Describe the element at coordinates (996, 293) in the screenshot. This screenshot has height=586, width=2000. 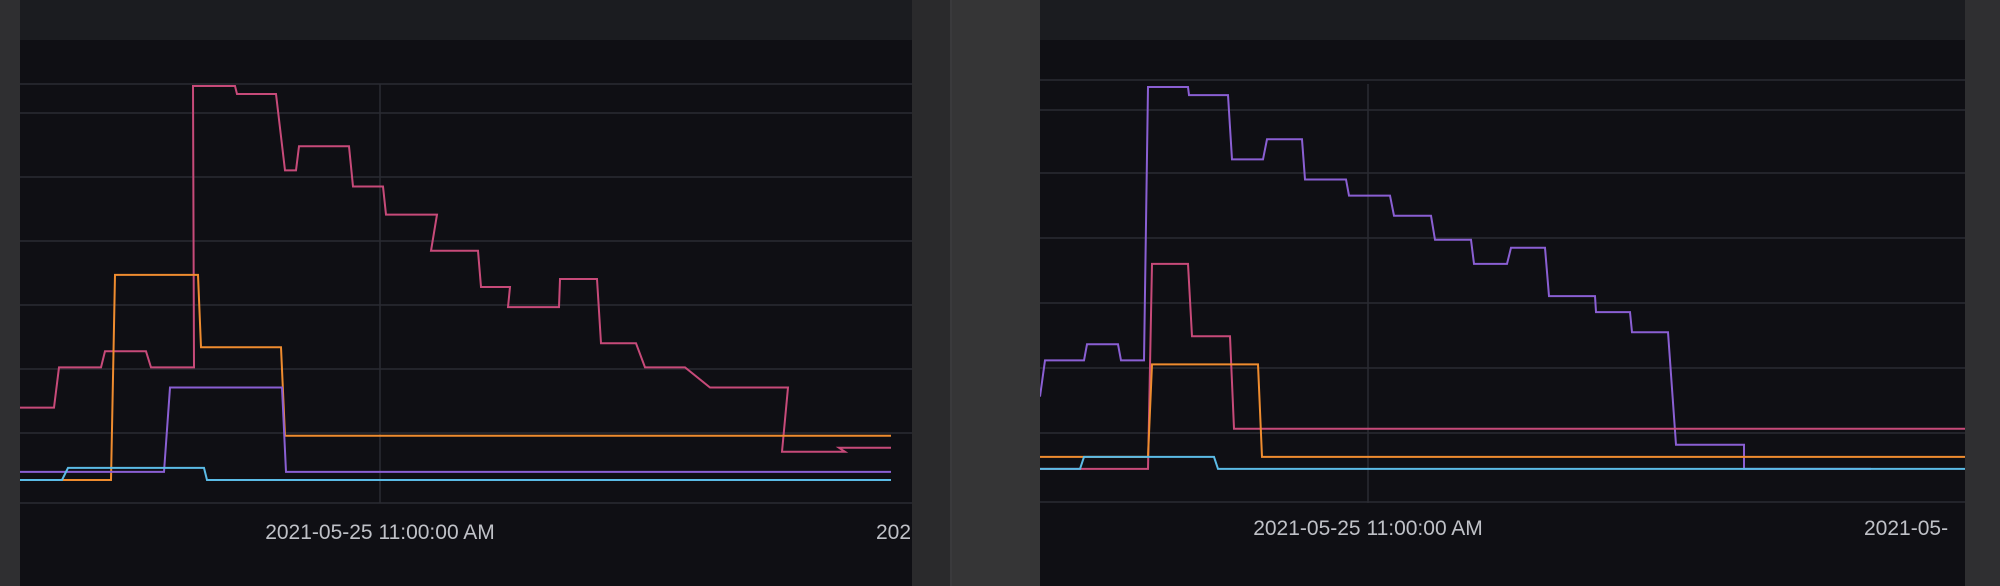
I see `mid-gutter` at that location.